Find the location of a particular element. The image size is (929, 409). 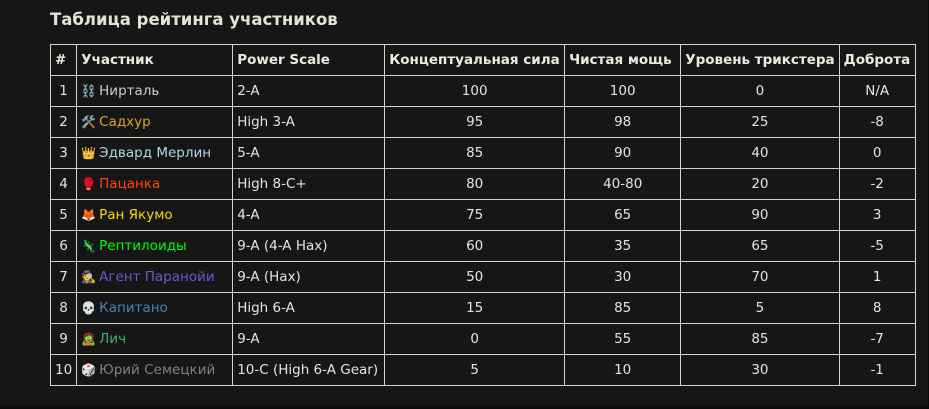

conceptual-power-cell: 50 is located at coordinates (475, 277).